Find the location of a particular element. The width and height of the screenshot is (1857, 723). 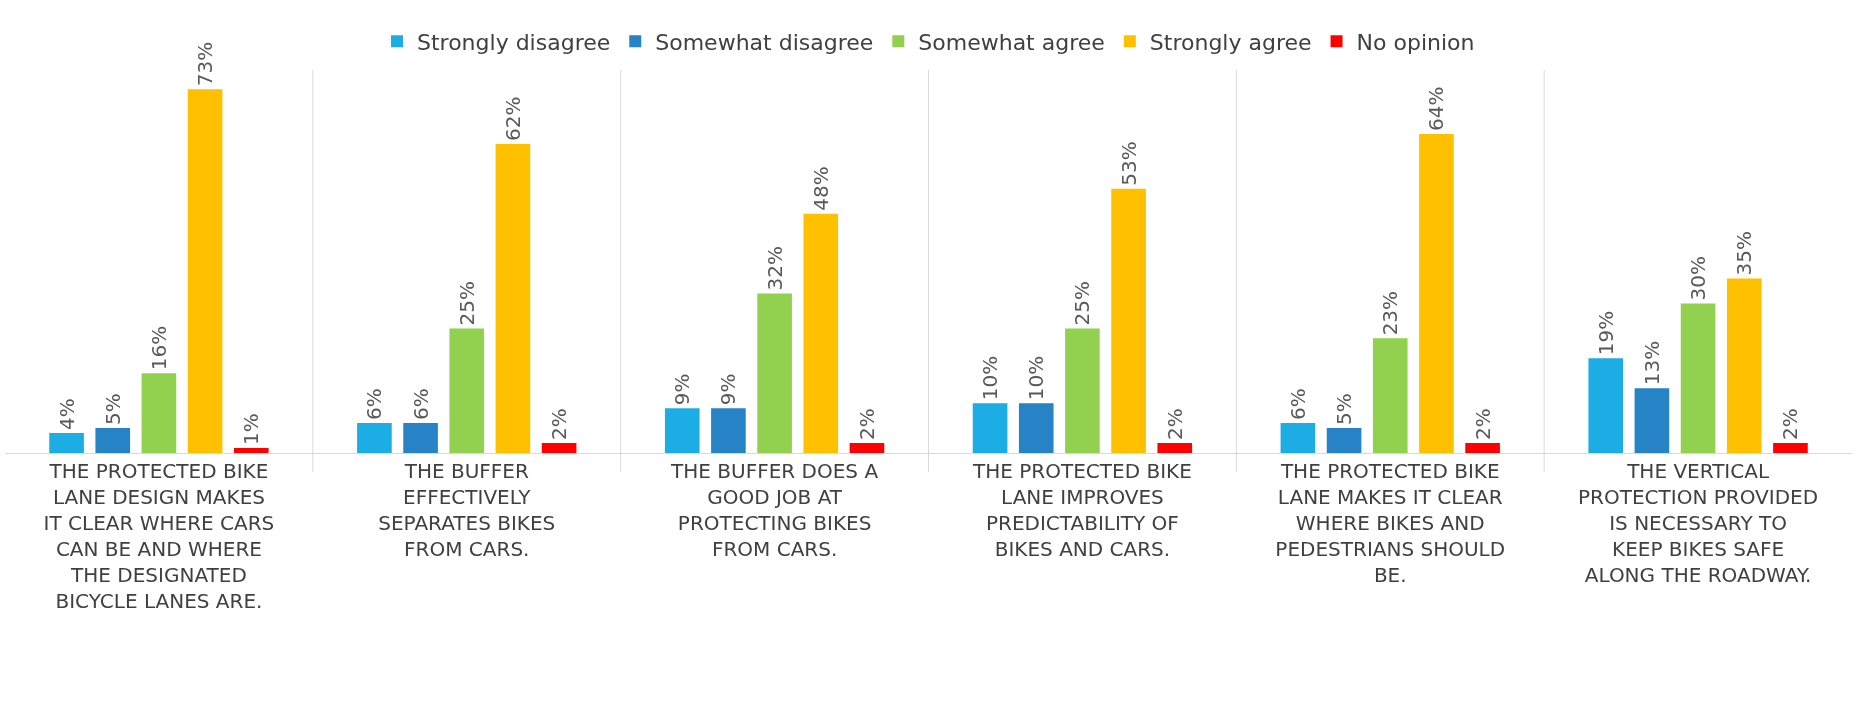

legend-label: Somewhat agree is located at coordinates (1011, 42).